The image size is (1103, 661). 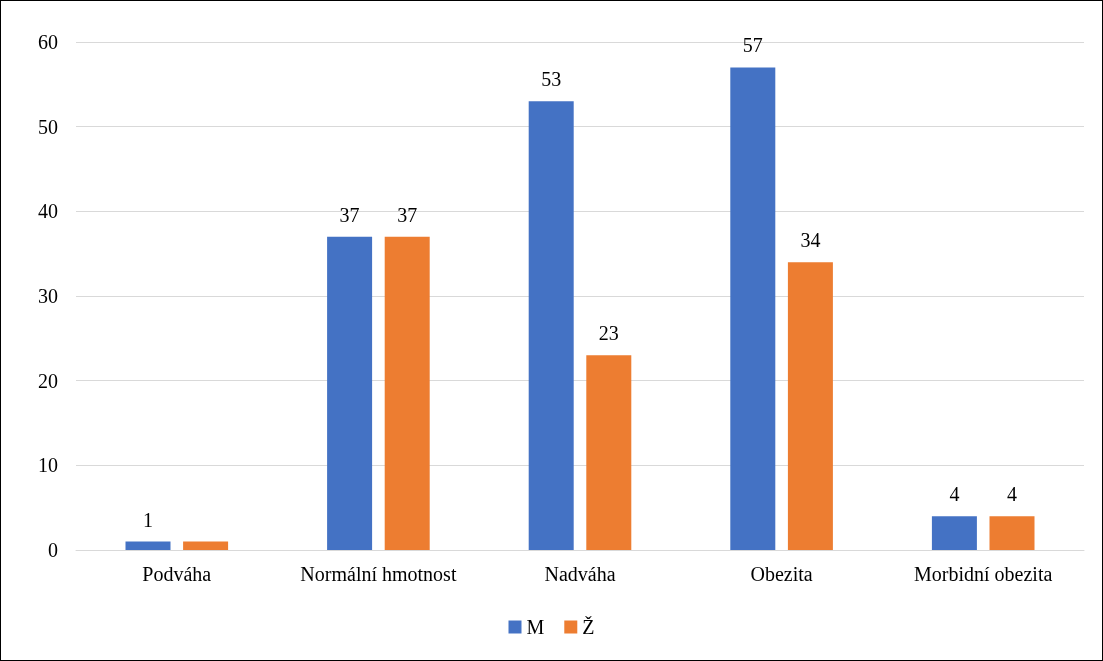 I want to click on y-tick-label: 60, so click(x=48, y=42).